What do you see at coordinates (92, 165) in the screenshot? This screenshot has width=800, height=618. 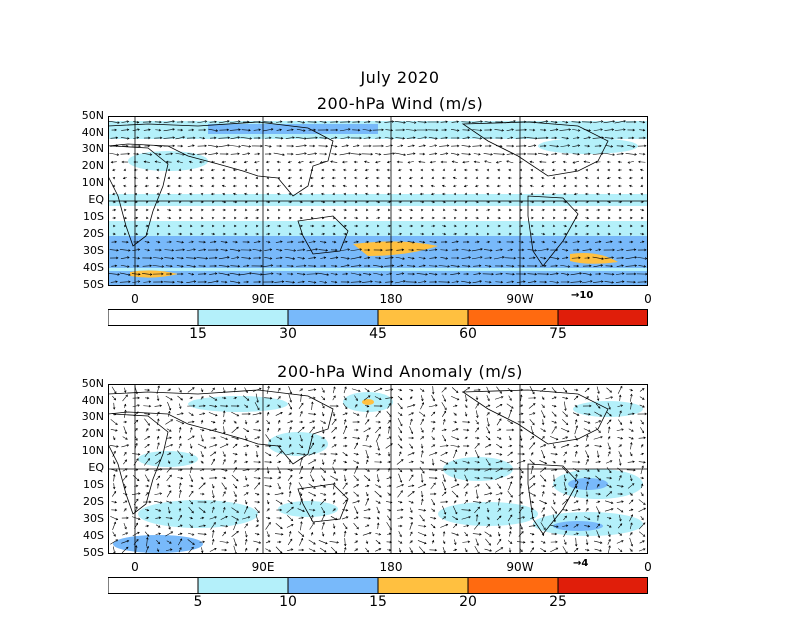 I see `lat-label: 20N` at bounding box center [92, 165].